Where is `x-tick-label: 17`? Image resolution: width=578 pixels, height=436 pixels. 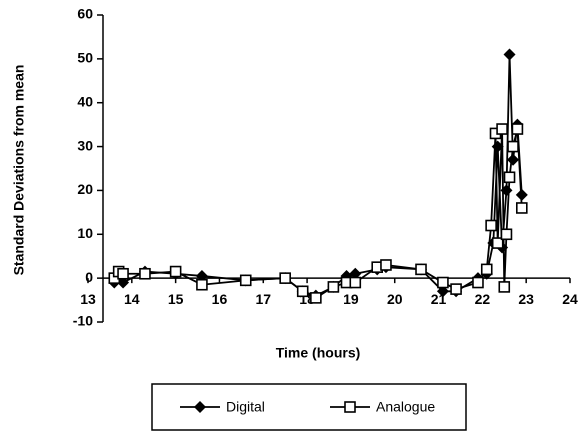 x-tick-label: 17 is located at coordinates (263, 299).